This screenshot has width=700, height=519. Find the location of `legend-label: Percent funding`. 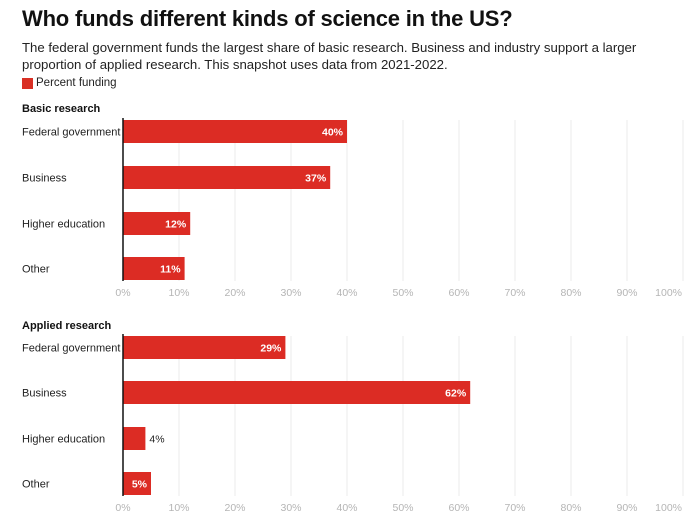

legend-label: Percent funding is located at coordinates (76, 83).